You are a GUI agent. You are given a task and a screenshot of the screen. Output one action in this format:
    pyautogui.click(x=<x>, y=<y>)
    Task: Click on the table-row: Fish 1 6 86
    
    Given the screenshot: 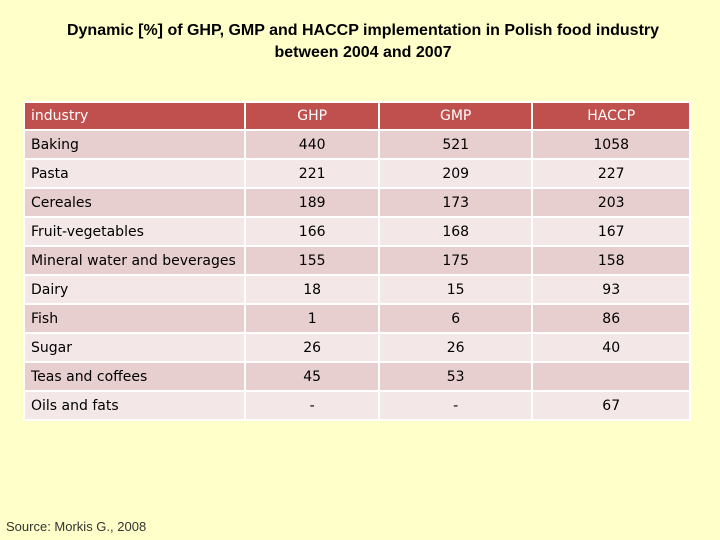 What is the action you would take?
    pyautogui.click(x=356, y=318)
    